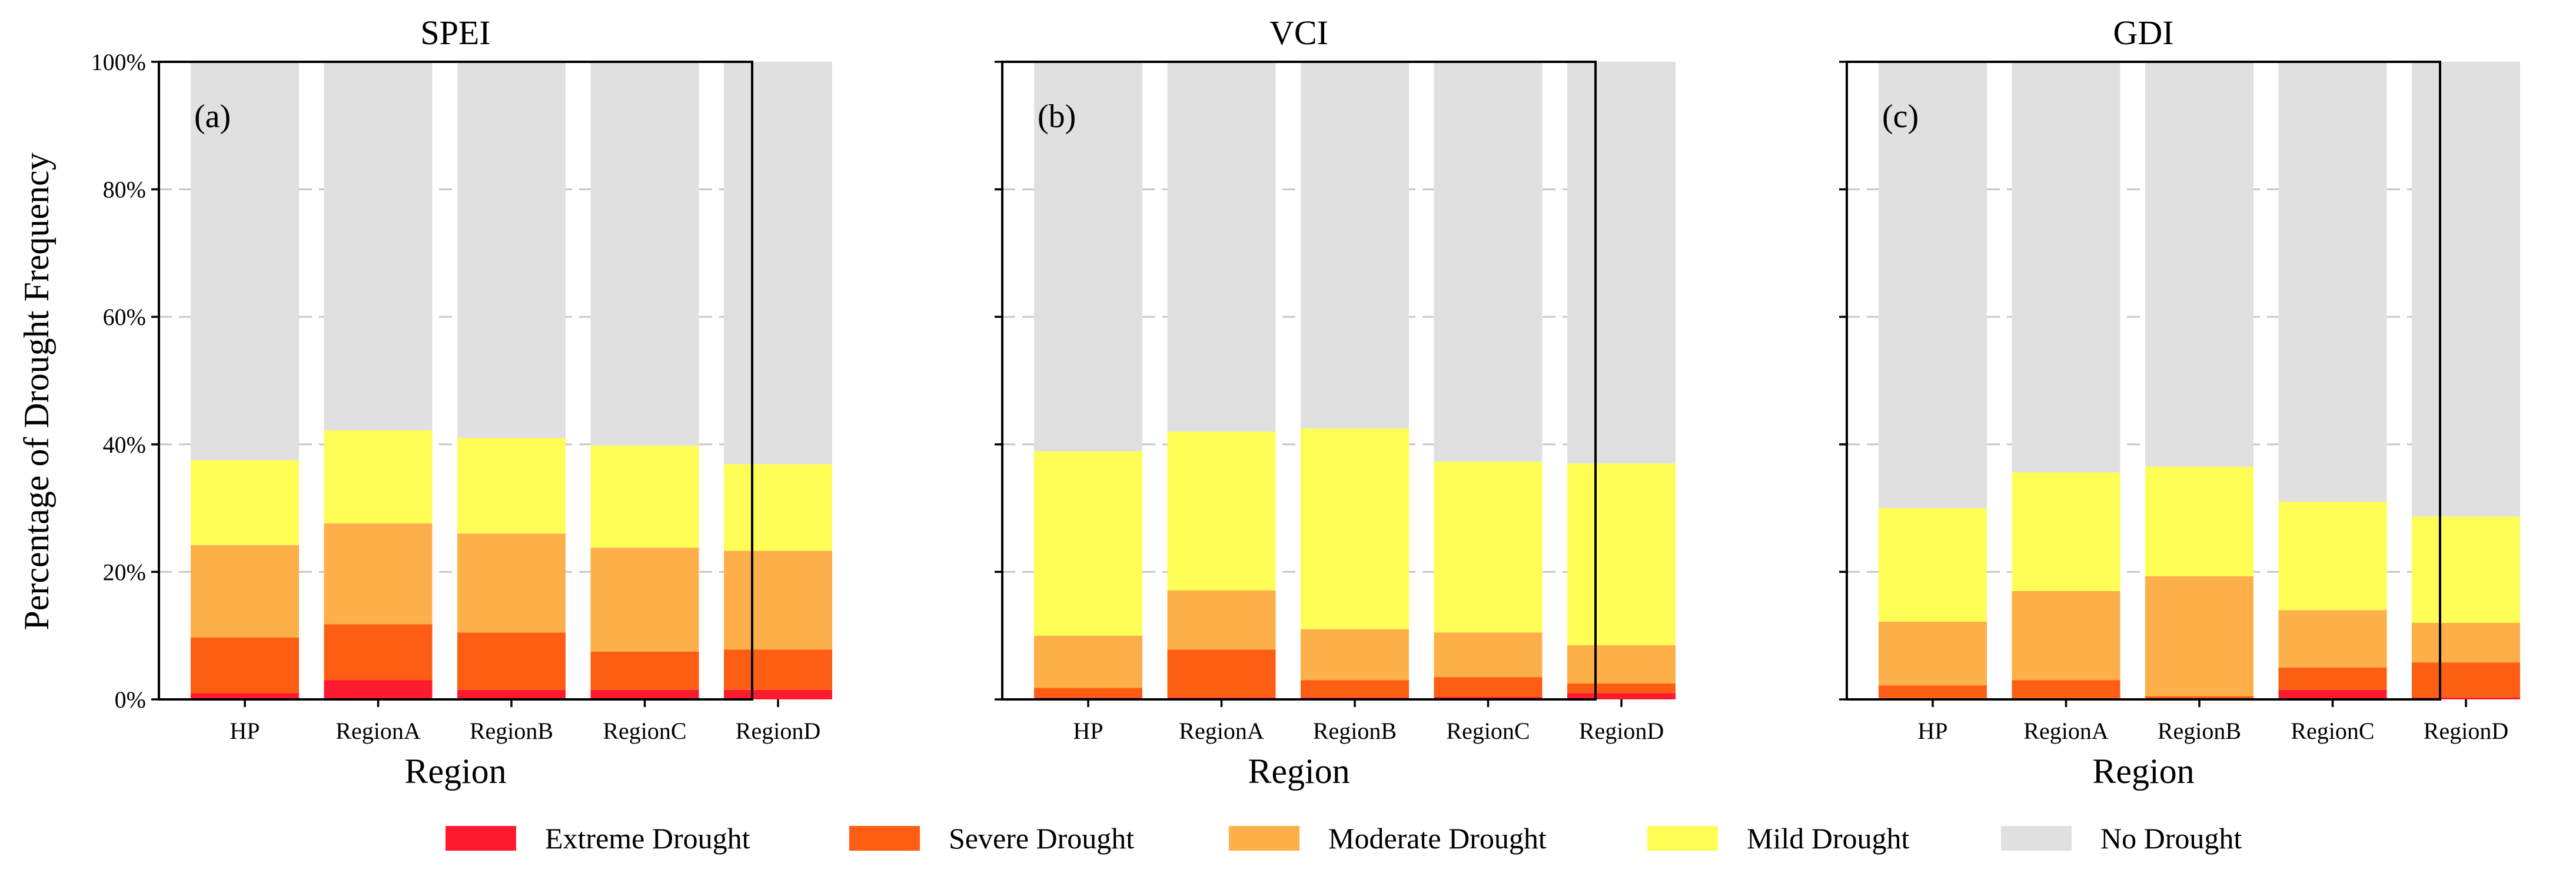 This screenshot has height=876, width=2576. I want to click on bar-segment-spei-regionb-no-drought, so click(511, 250).